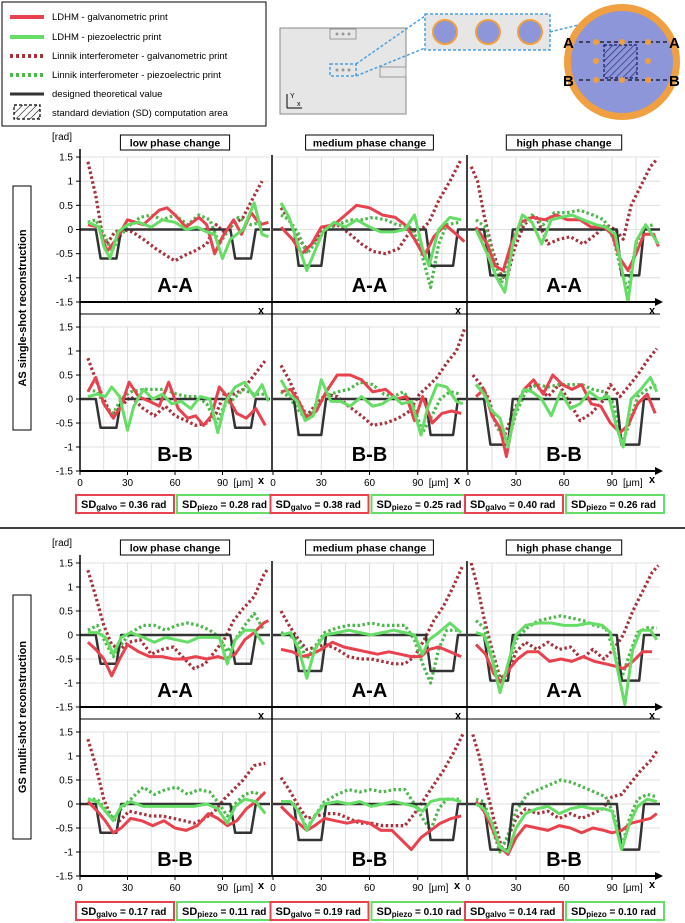  I want to click on row-label-single-shot: AS single-shot reconstruction, so click(22, 308).